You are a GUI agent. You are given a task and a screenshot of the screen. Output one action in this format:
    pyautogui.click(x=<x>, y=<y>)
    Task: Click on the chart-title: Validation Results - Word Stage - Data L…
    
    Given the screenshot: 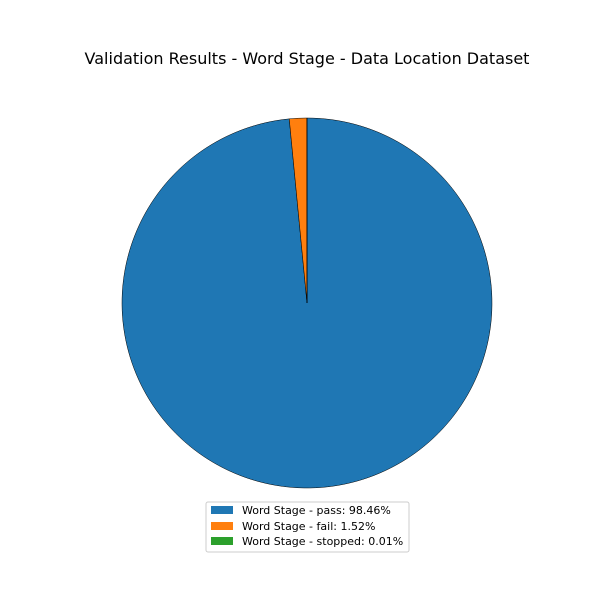 What is the action you would take?
    pyautogui.click(x=307, y=58)
    